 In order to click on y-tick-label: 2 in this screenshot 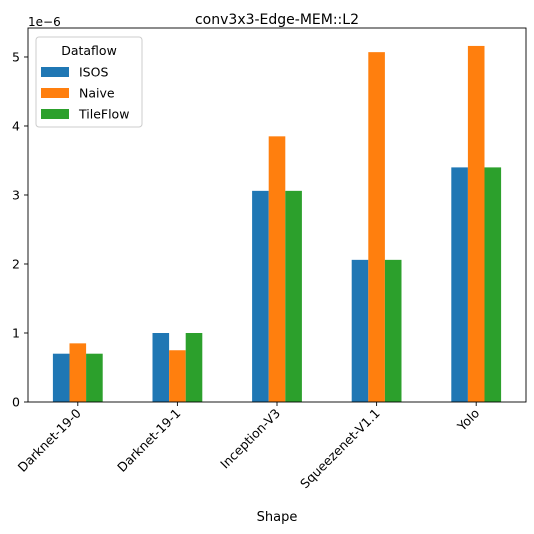, I will do `click(16, 263)`.